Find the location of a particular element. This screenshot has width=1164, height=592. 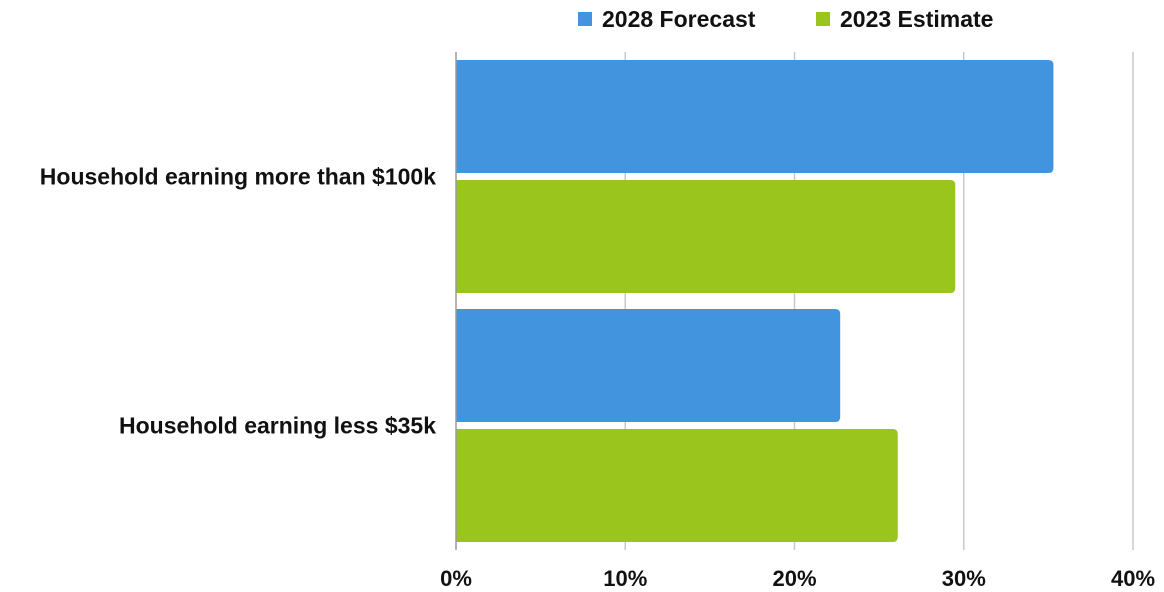

x-tick-label: 0% is located at coordinates (456, 578).